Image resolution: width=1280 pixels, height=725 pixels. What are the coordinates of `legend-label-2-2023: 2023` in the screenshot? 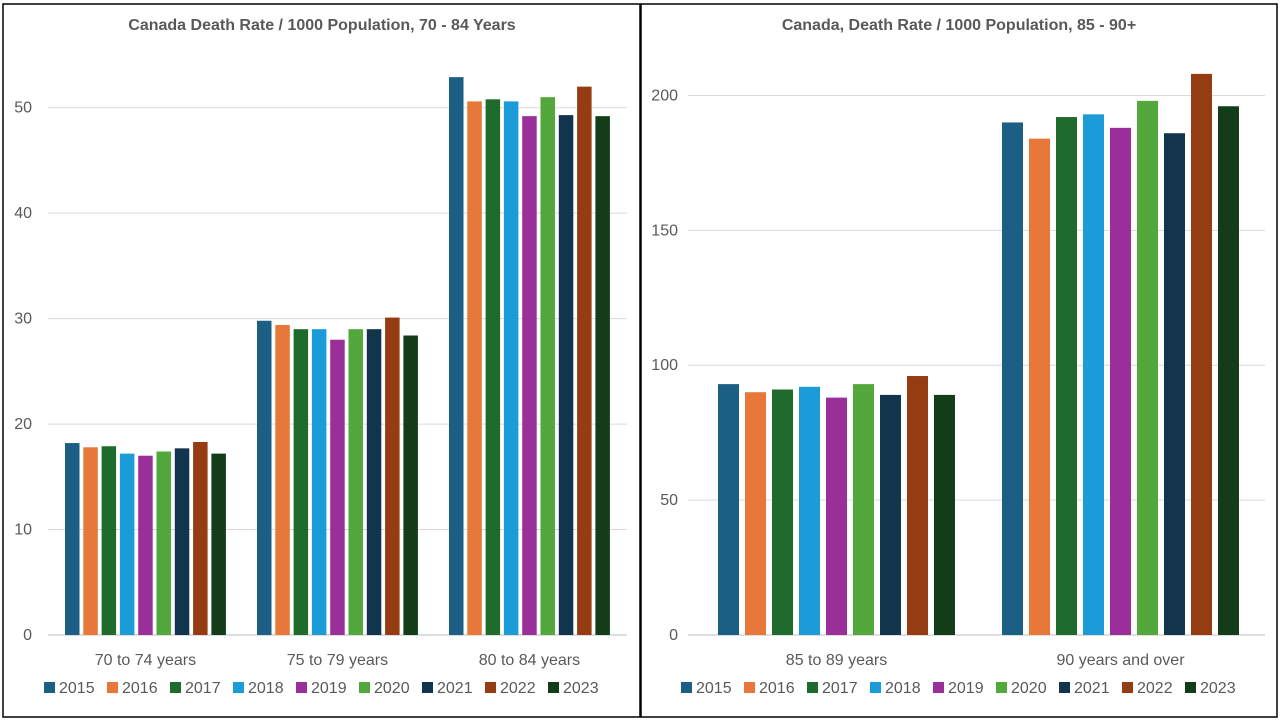 It's located at (1218, 688).